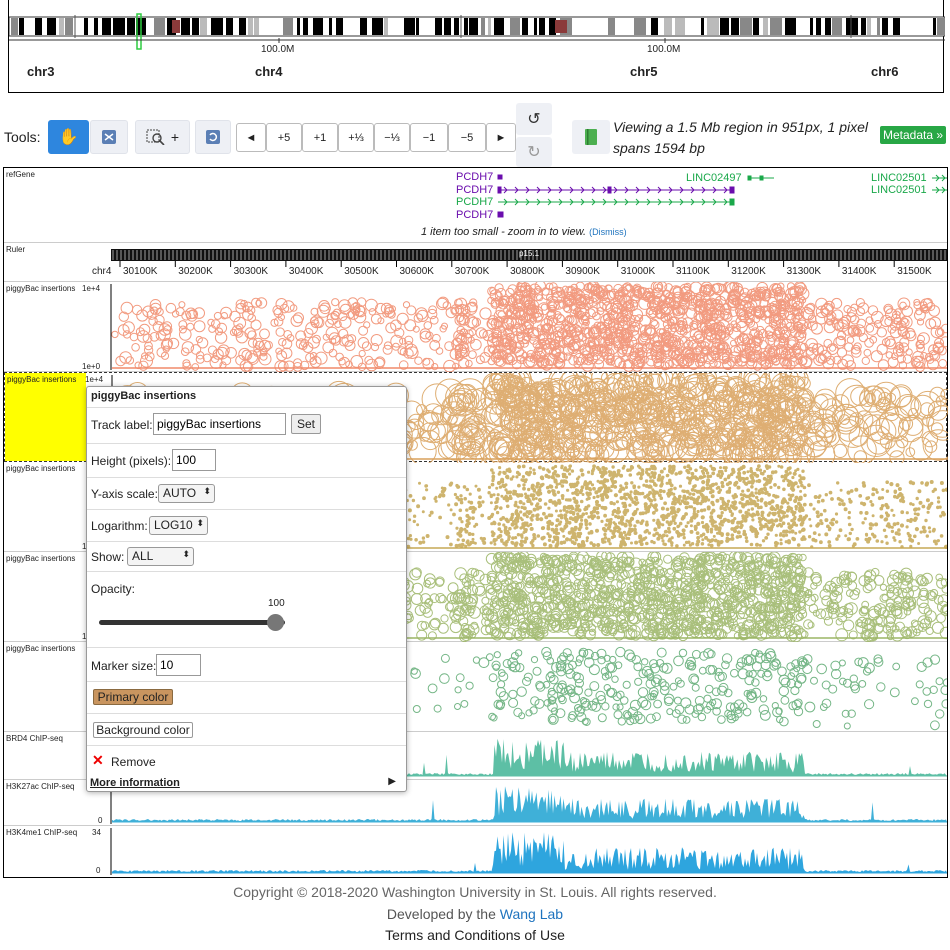 The width and height of the screenshot is (950, 950). What do you see at coordinates (194, 460) in the screenshot?
I see `height-input` at bounding box center [194, 460].